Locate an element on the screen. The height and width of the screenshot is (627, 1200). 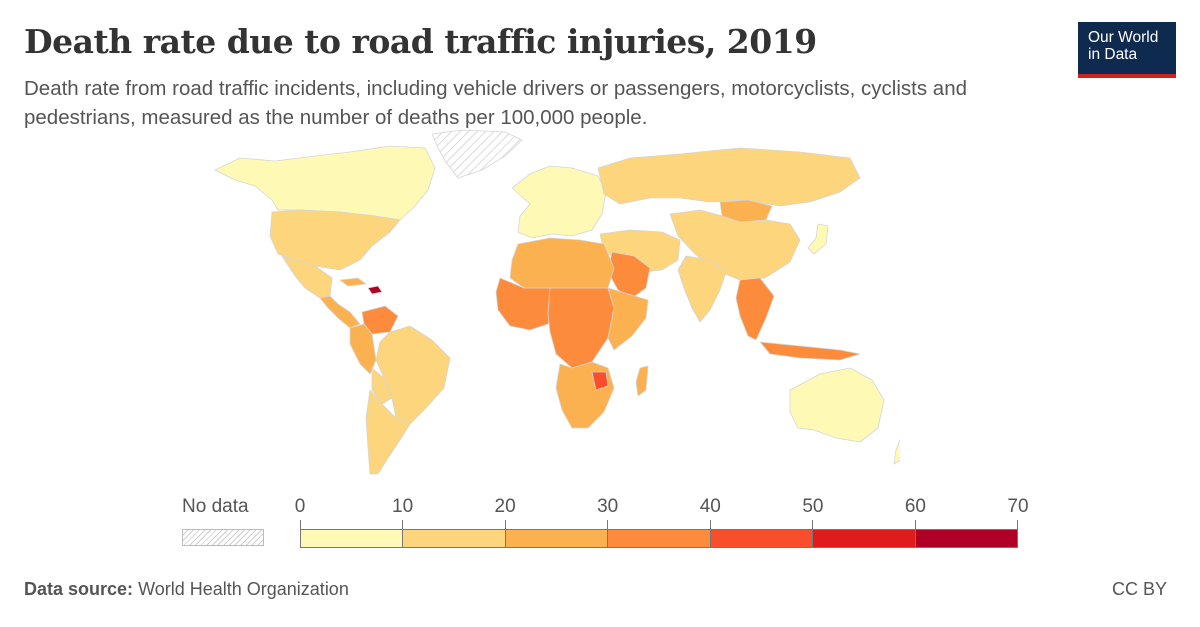
legend-tick: 0 is located at coordinates (300, 506).